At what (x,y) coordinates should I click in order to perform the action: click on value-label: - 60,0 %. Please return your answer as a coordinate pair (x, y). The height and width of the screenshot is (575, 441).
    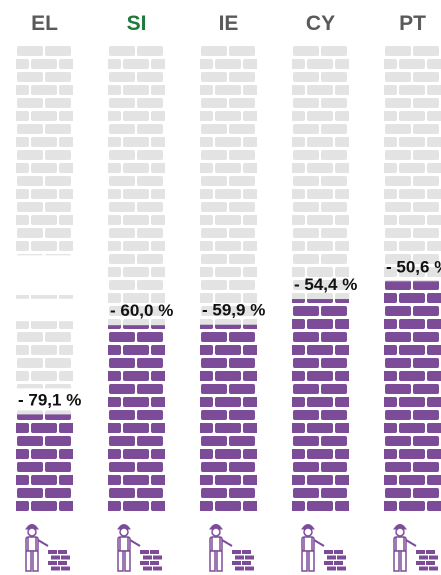
    Looking at the image, I should click on (141, 310).